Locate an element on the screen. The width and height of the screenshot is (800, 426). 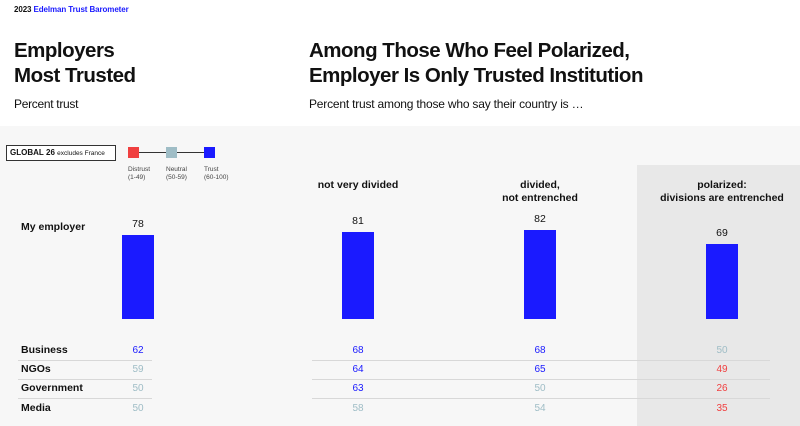
cell-government-0: 50 is located at coordinates (138, 388).